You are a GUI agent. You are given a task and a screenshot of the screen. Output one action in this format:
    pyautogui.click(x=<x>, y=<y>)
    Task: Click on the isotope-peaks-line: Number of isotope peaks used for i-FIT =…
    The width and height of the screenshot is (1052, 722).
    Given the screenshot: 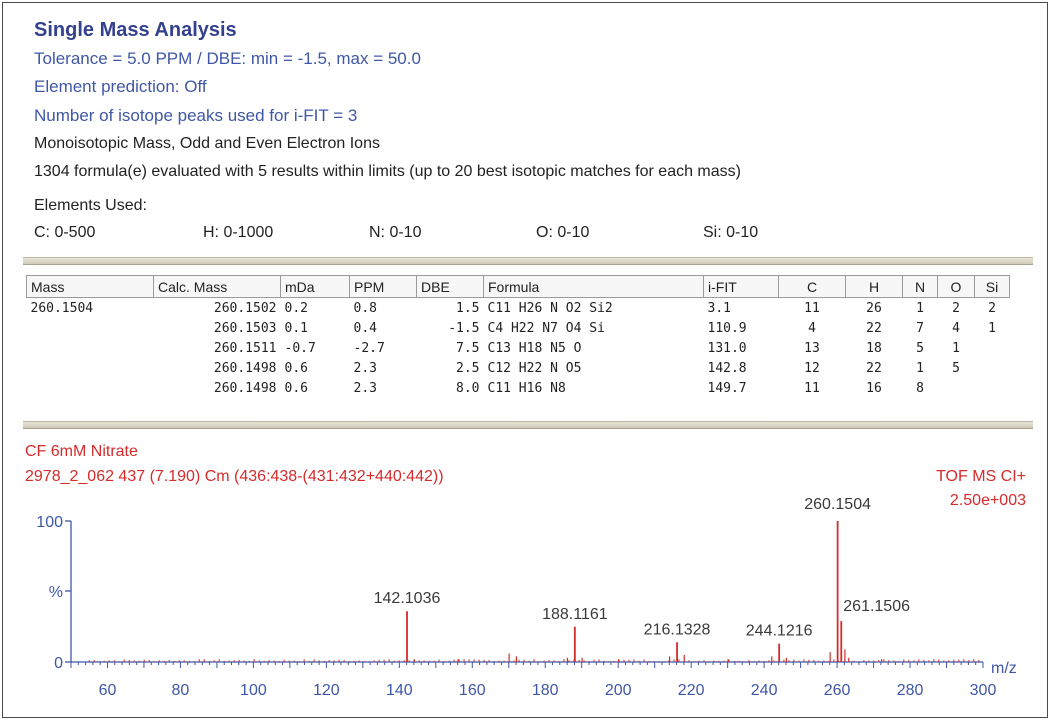 What is the action you would take?
    pyautogui.click(x=196, y=115)
    